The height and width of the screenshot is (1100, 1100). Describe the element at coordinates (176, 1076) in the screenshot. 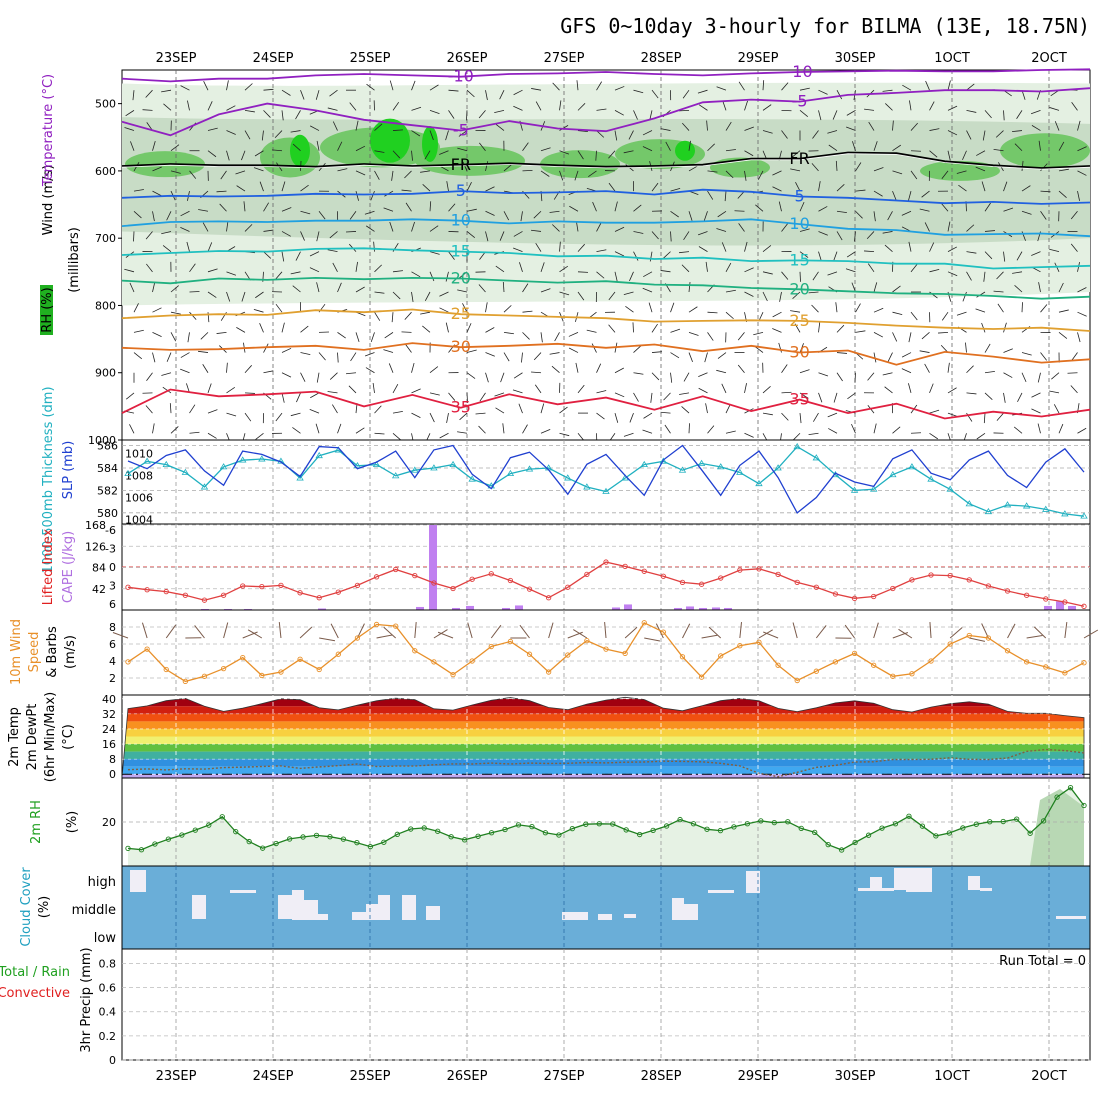

I see `bottom-date-label: 23SEP` at that location.